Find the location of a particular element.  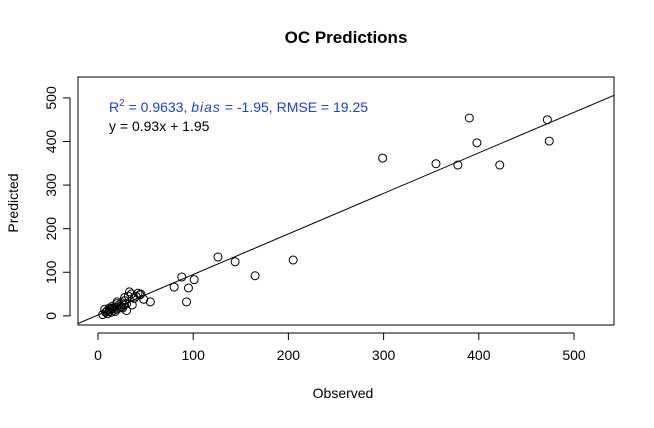

y-tick-label: 100 is located at coordinates (51, 272).